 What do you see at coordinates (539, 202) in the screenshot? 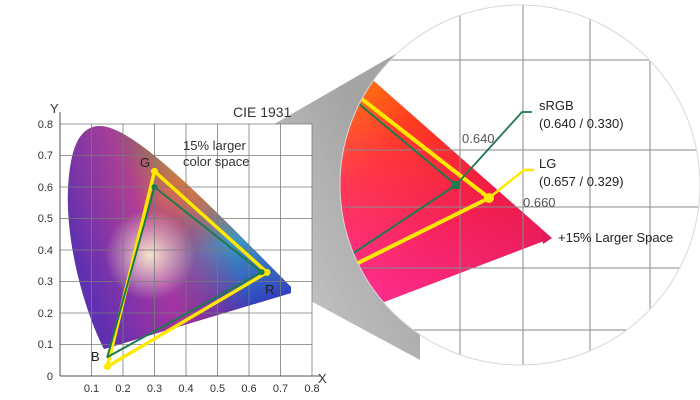
I see `zoom-tick-660: 0.660` at bounding box center [539, 202].